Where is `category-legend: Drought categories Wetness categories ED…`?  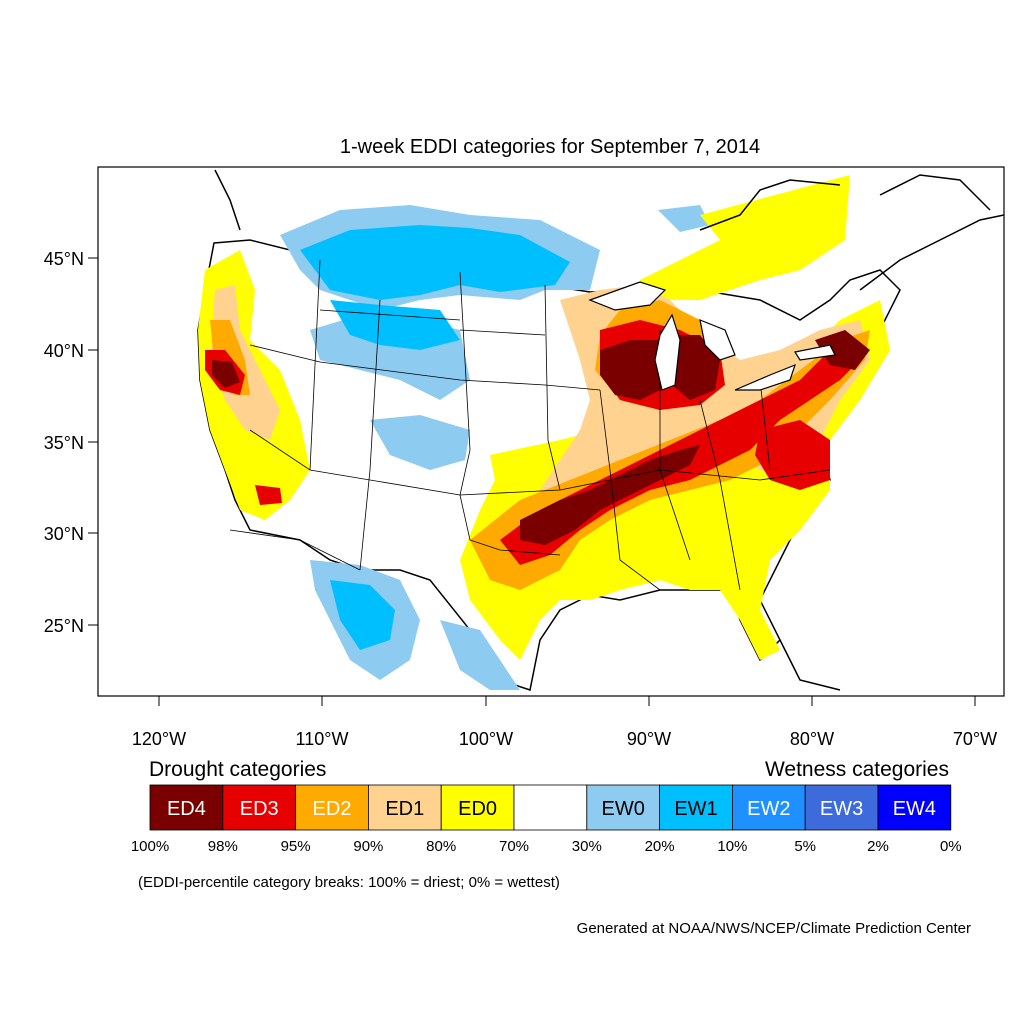 category-legend: Drought categories Wetness categories ED… is located at coordinates (546, 824).